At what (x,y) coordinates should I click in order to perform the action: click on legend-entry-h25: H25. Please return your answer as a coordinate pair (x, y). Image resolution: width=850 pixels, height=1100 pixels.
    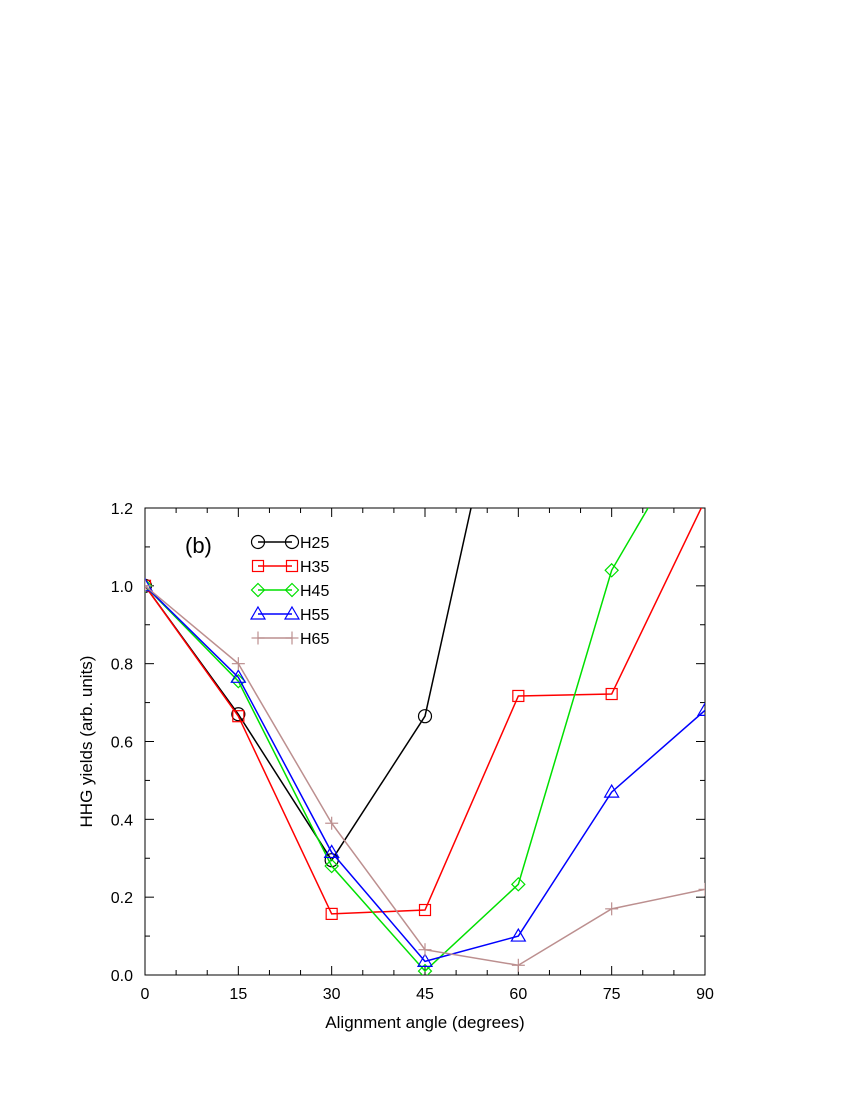
    Looking at the image, I should click on (289, 543).